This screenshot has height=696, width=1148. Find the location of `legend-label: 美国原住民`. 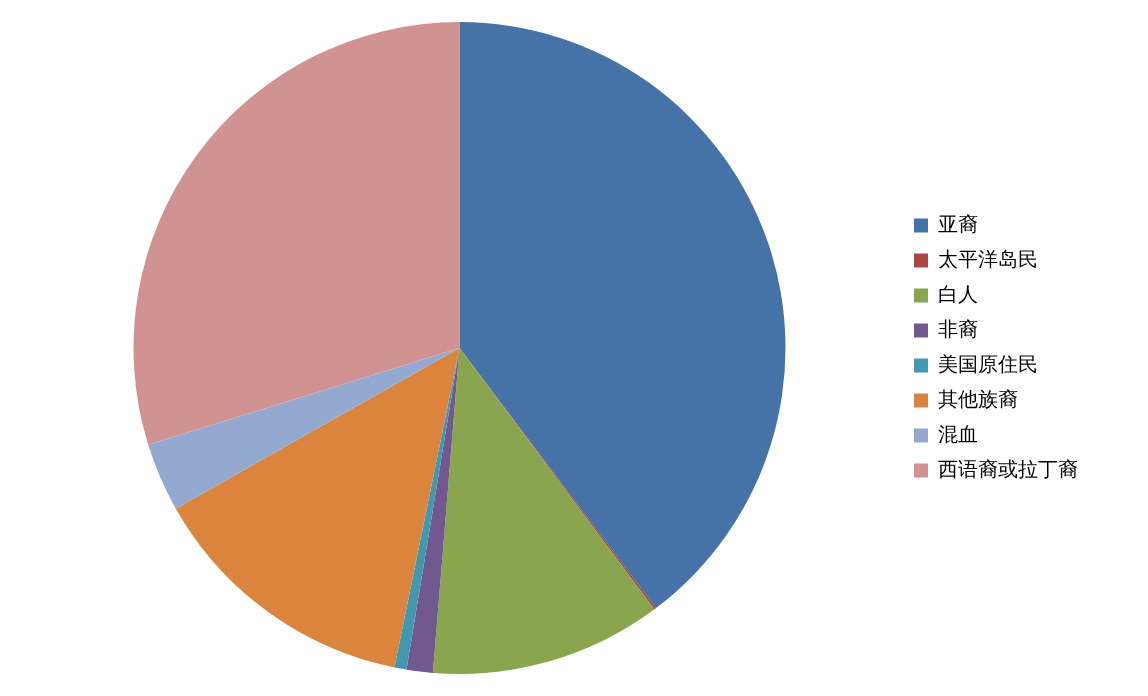

legend-label: 美国原住民 is located at coordinates (988, 363).